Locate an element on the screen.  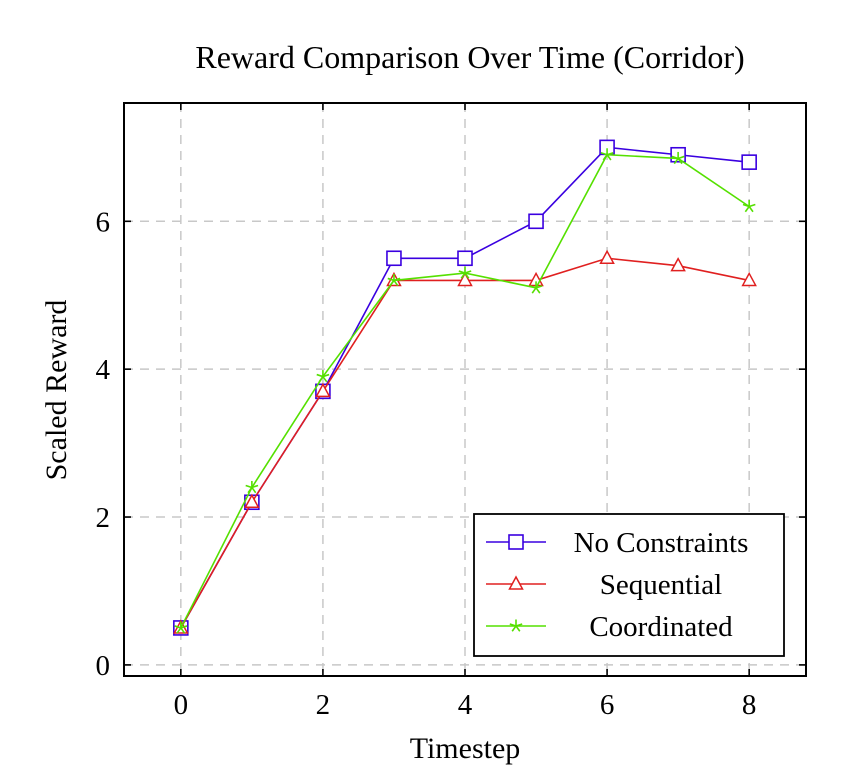
legend-entry: Sequential is located at coordinates (604, 585).